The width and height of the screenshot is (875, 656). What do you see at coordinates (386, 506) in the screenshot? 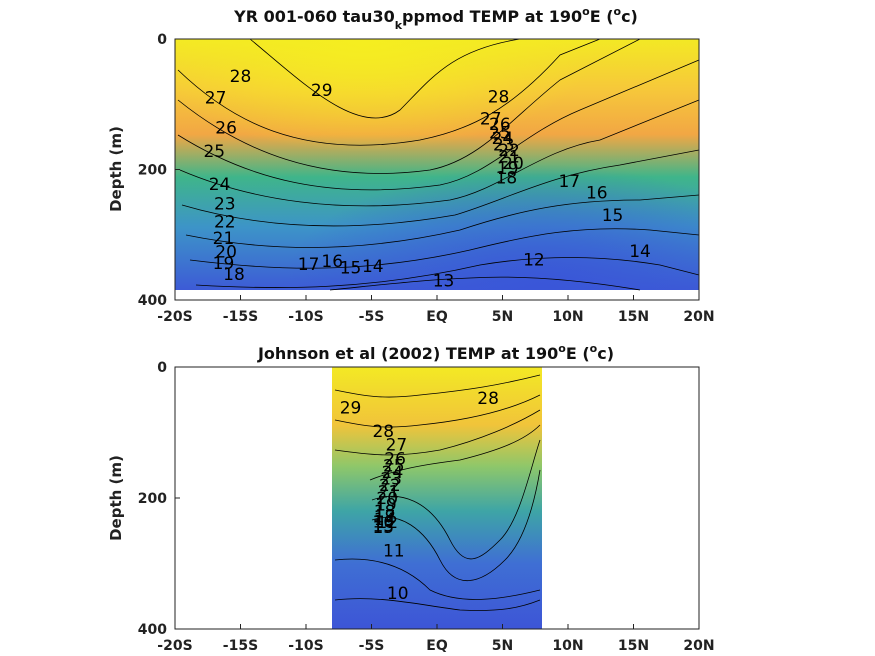
I see `bottom-contour-label: 19` at bounding box center [386, 506].